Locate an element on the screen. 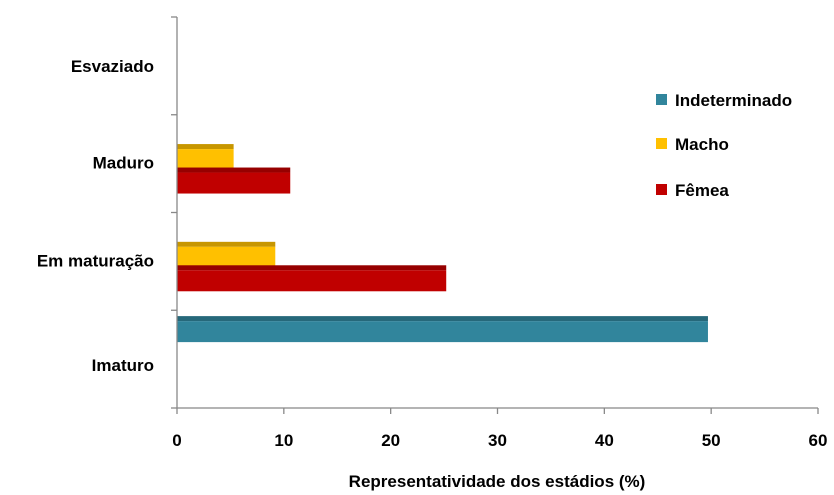  legend-item: Fêmea is located at coordinates (692, 190).